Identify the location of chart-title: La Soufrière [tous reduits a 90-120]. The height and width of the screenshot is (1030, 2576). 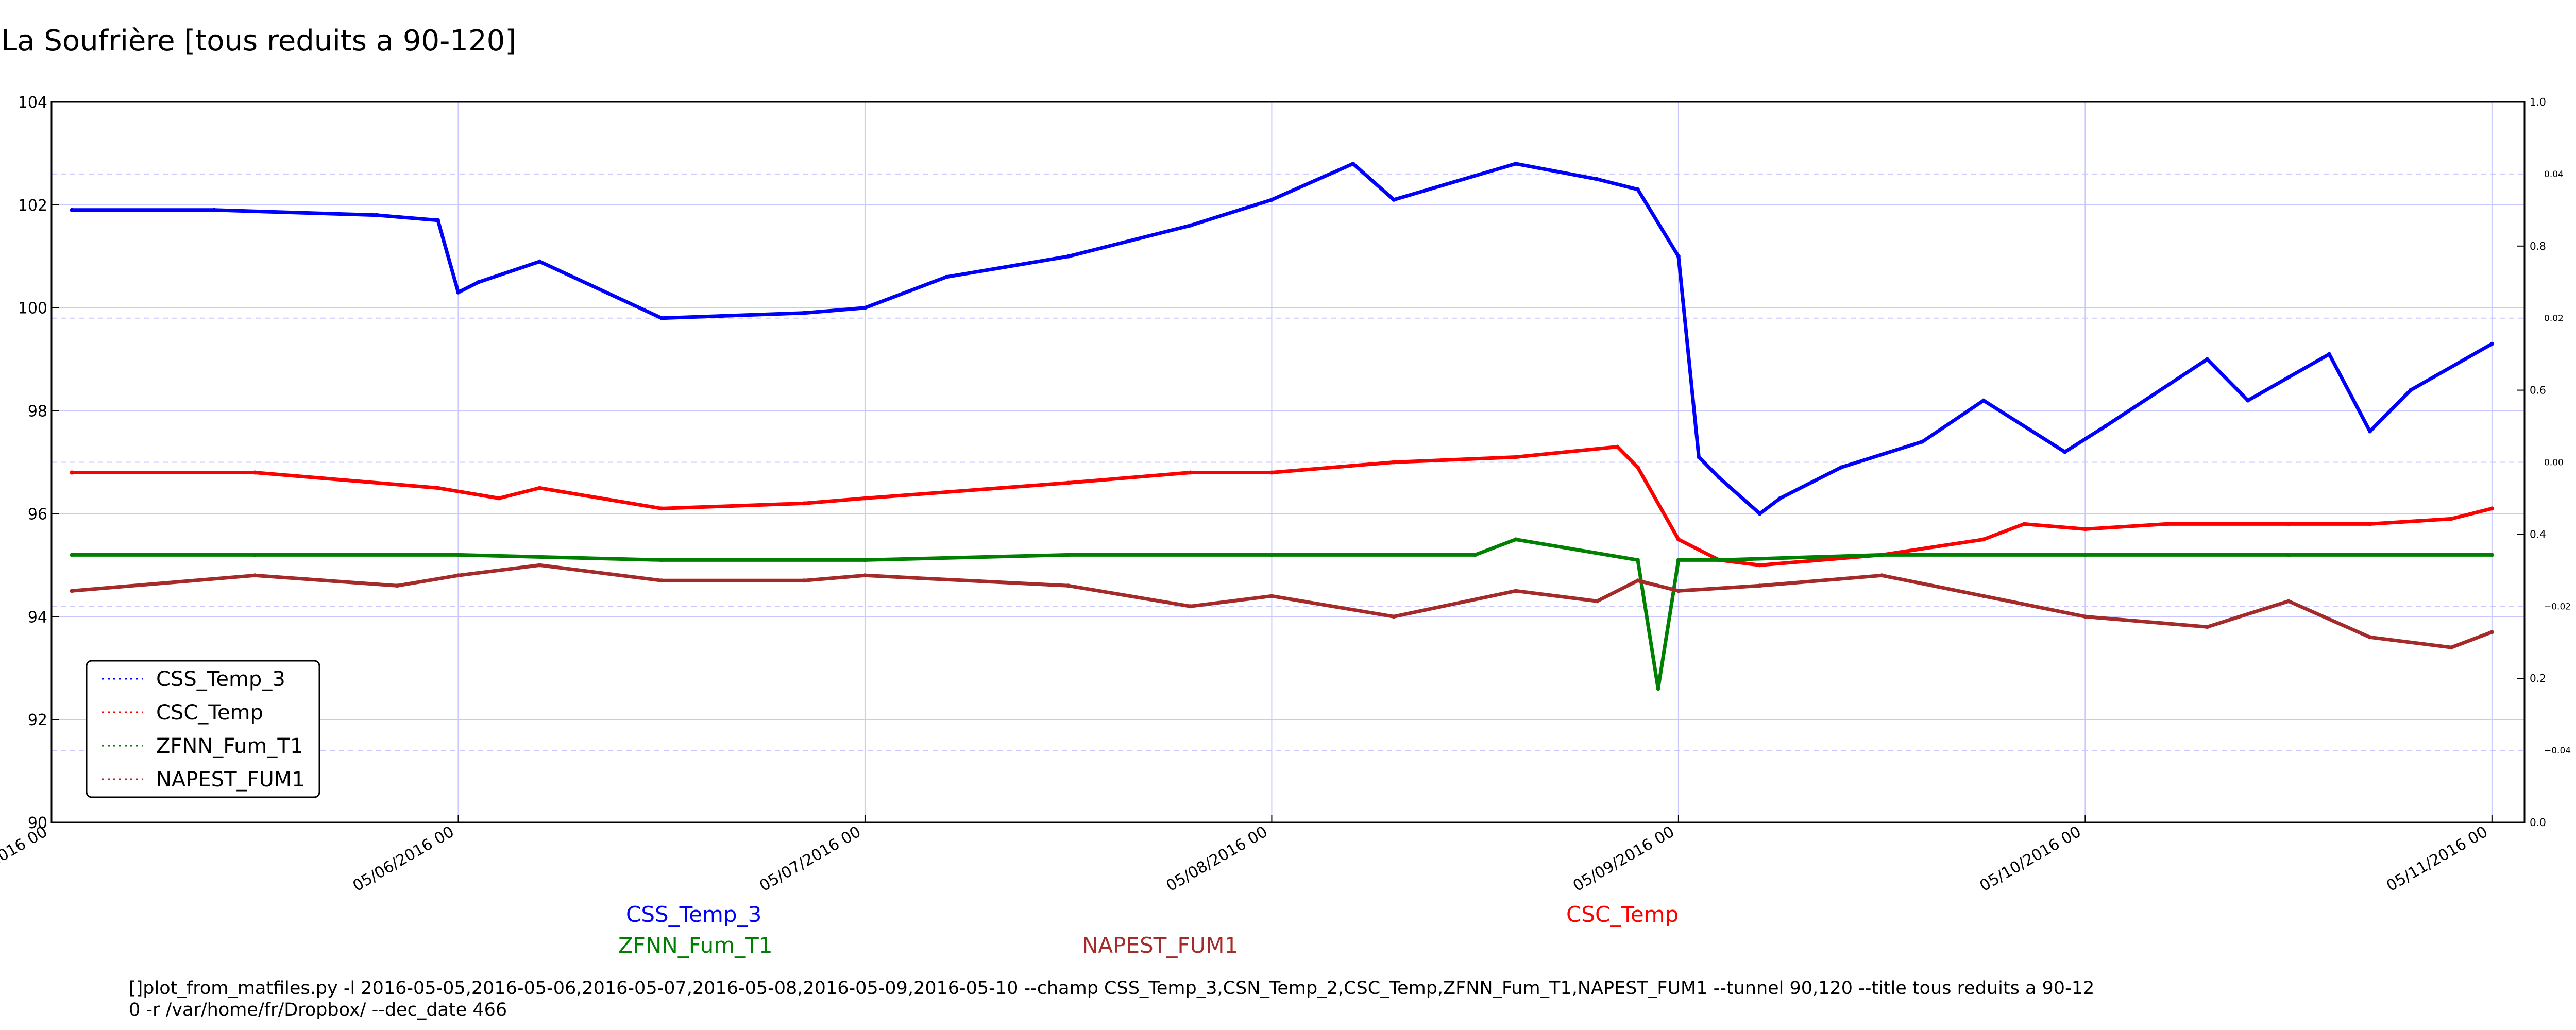
(258, 41).